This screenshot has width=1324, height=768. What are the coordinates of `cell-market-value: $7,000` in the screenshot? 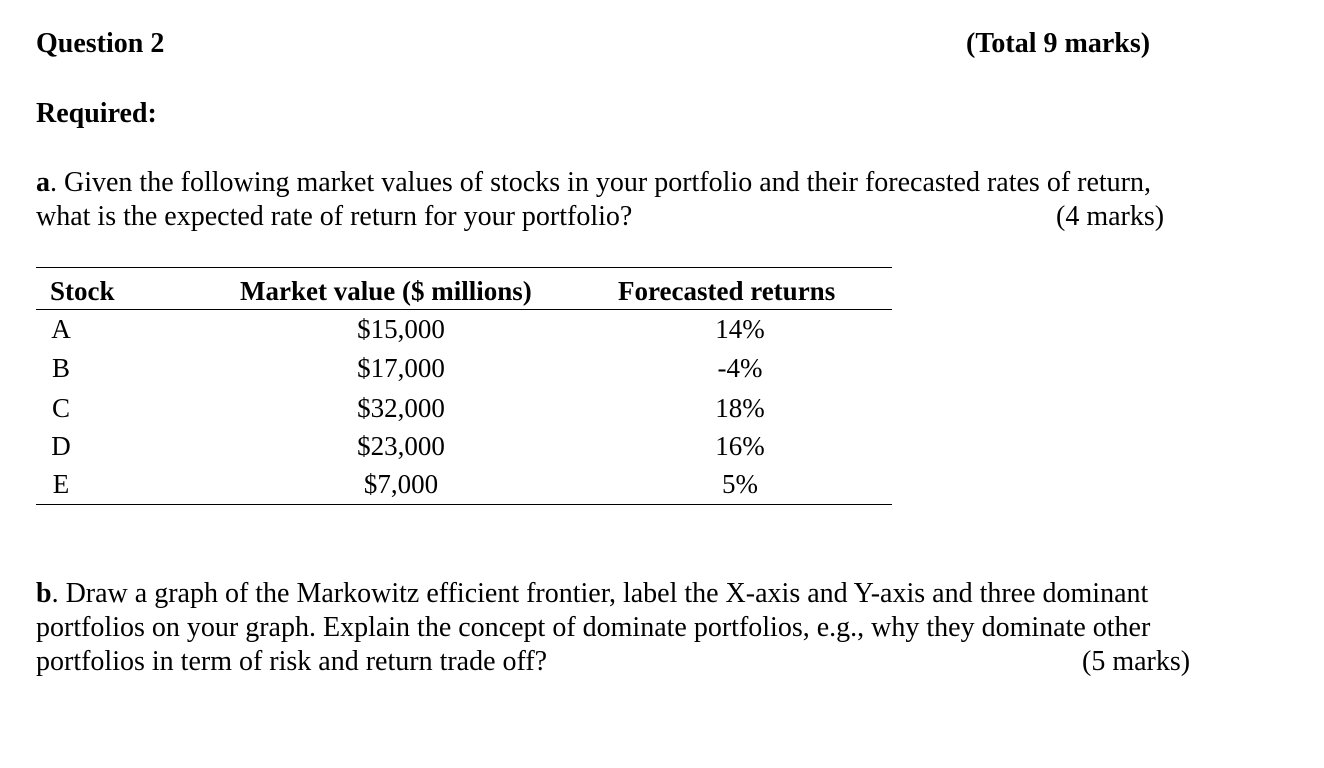 It's located at (401, 484).